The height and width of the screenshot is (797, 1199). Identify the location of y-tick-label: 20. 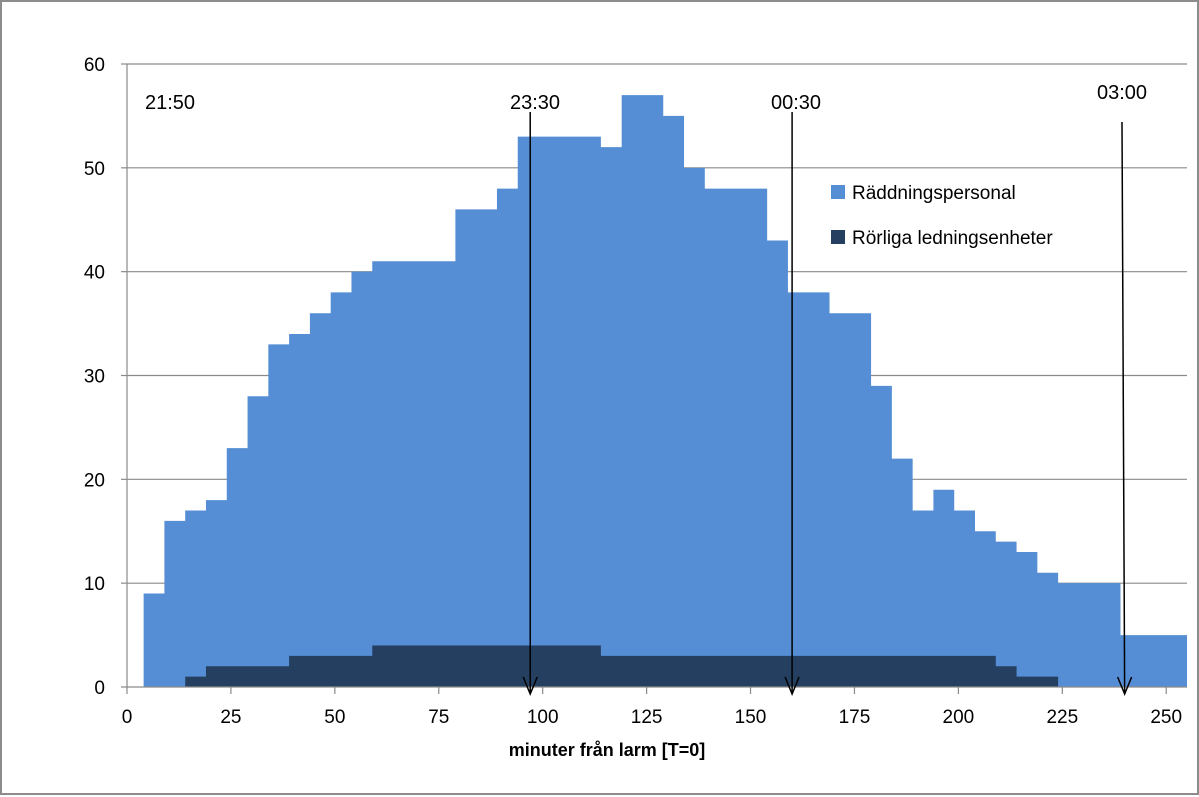
(94, 480).